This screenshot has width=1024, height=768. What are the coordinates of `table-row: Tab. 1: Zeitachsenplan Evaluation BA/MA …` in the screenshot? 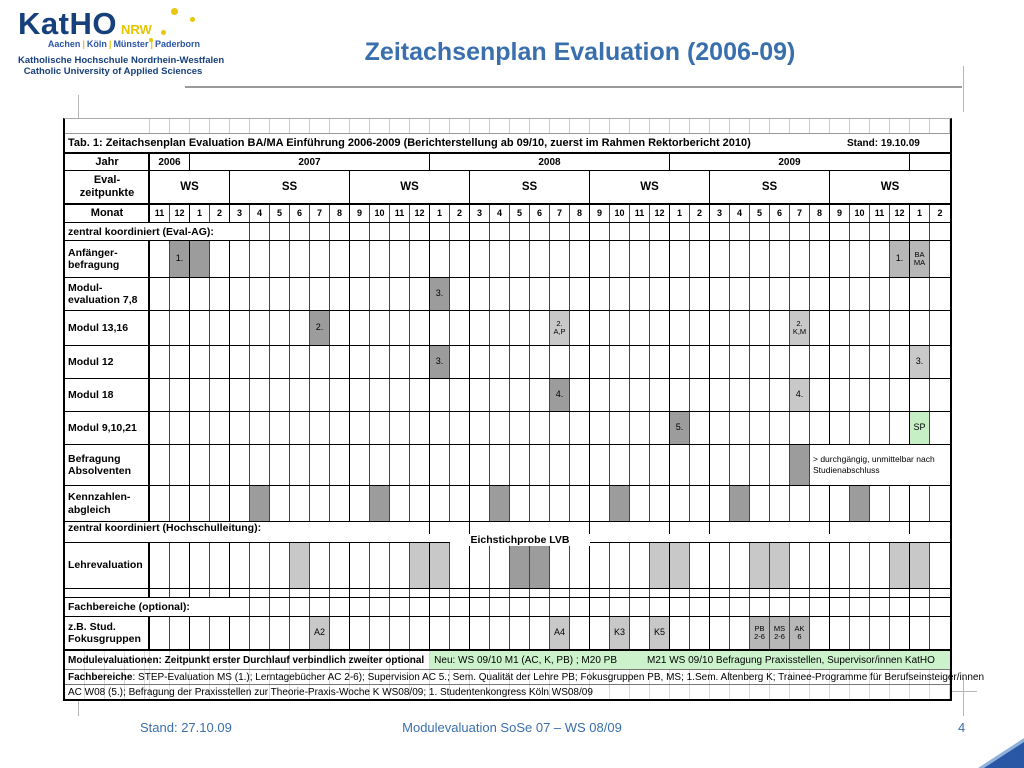 It's located at (507, 142).